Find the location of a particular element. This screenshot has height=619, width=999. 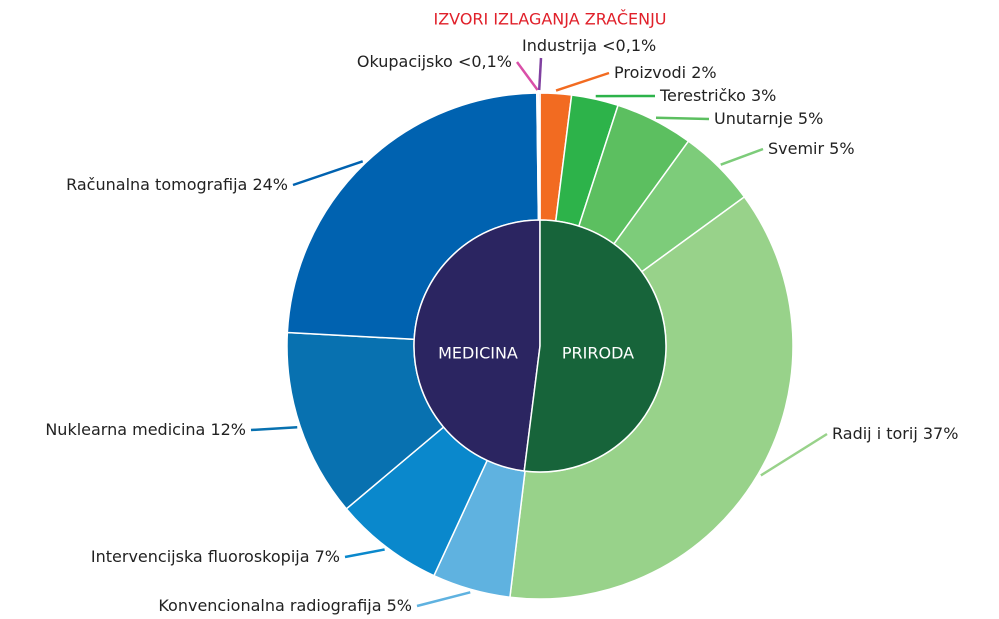

slice-label: Konvencionalna radiografija 5% is located at coordinates (285, 605).